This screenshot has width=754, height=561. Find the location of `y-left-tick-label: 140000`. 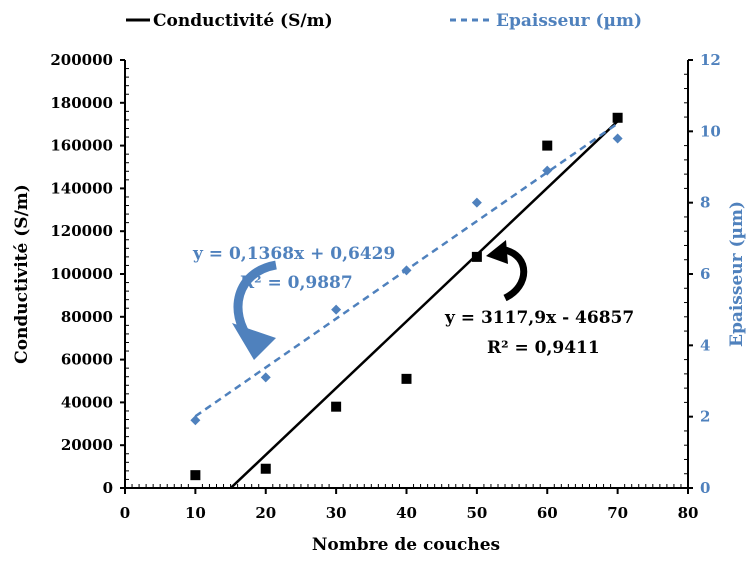

y-left-tick-label: 140000 is located at coordinates (81, 188).